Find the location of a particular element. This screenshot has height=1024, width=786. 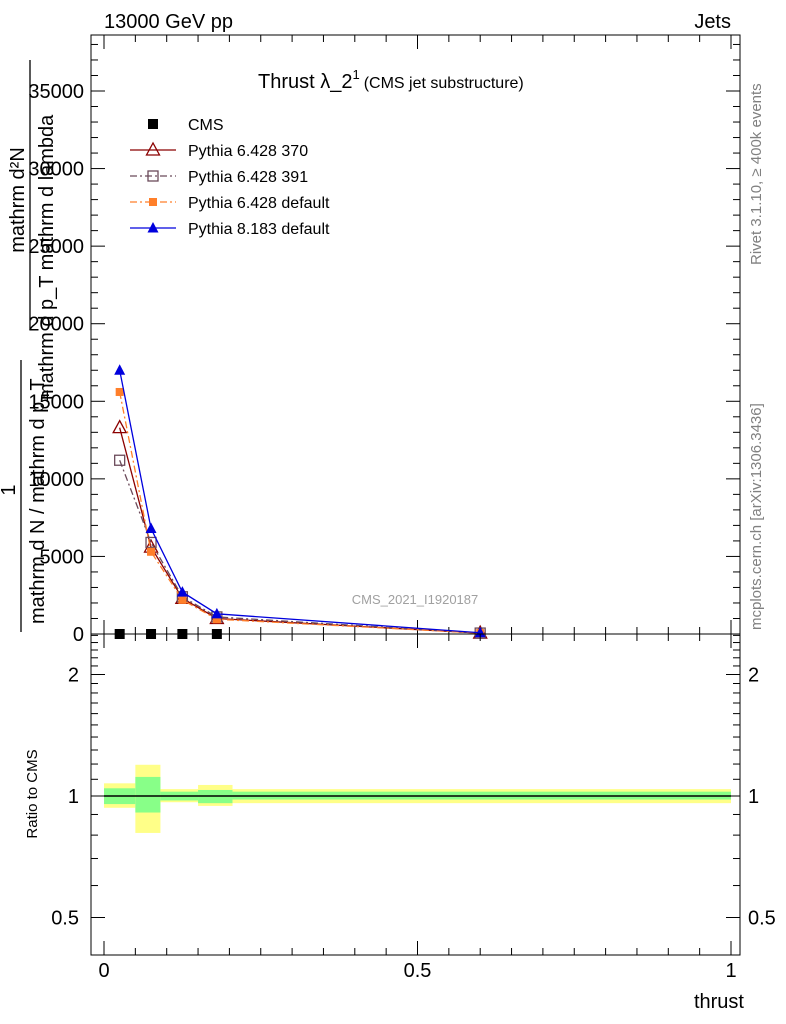

legend-label: Pythia 6.428 default is located at coordinates (259, 203).